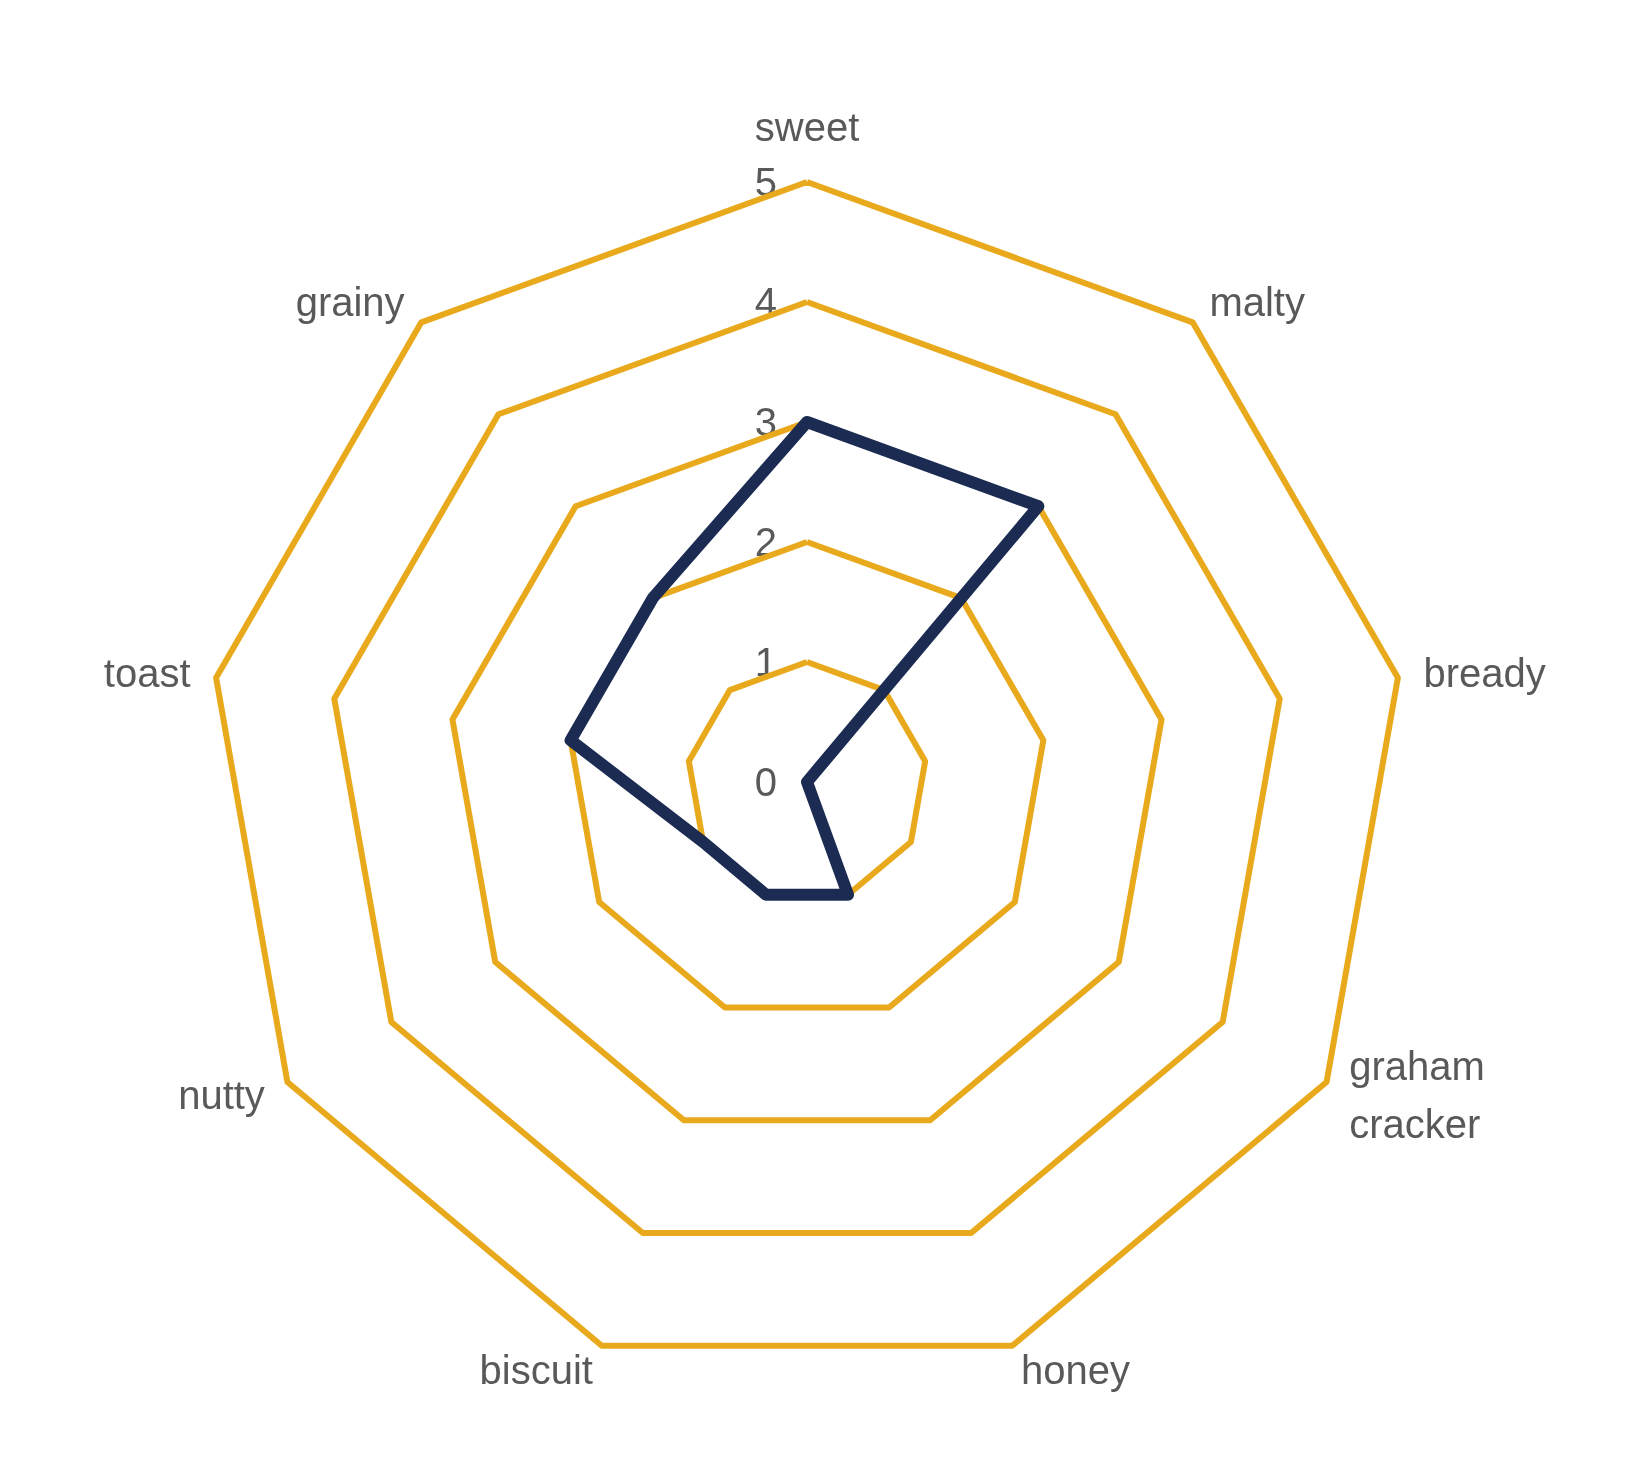  What do you see at coordinates (147, 673) in the screenshot?
I see `spoke-label: toast` at bounding box center [147, 673].